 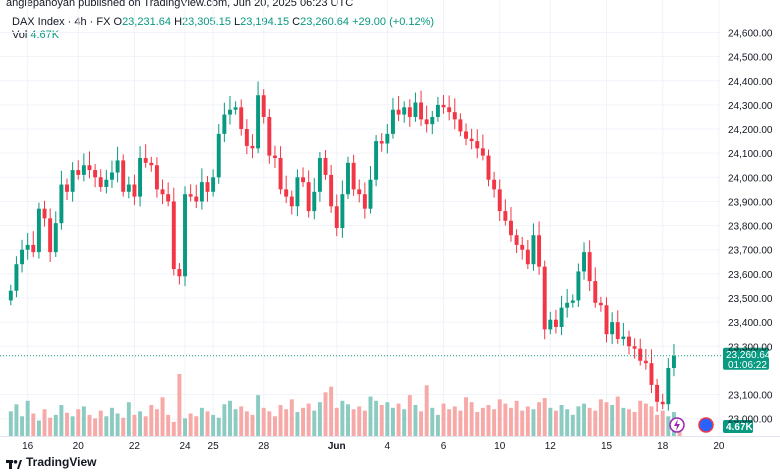 I want to click on y-tick-label: 23,600.00, so click(x=750, y=275).